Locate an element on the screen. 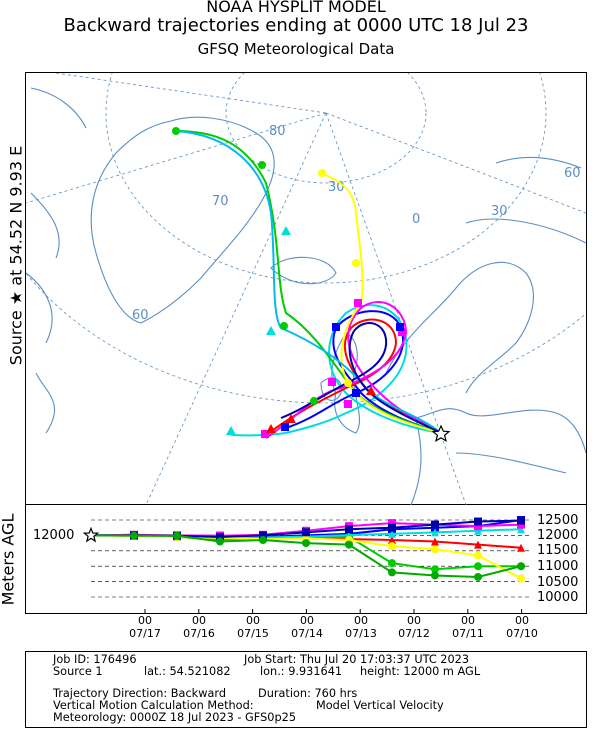 The image size is (592, 730). job-id: Job ID: 176496 is located at coordinates (95, 659).